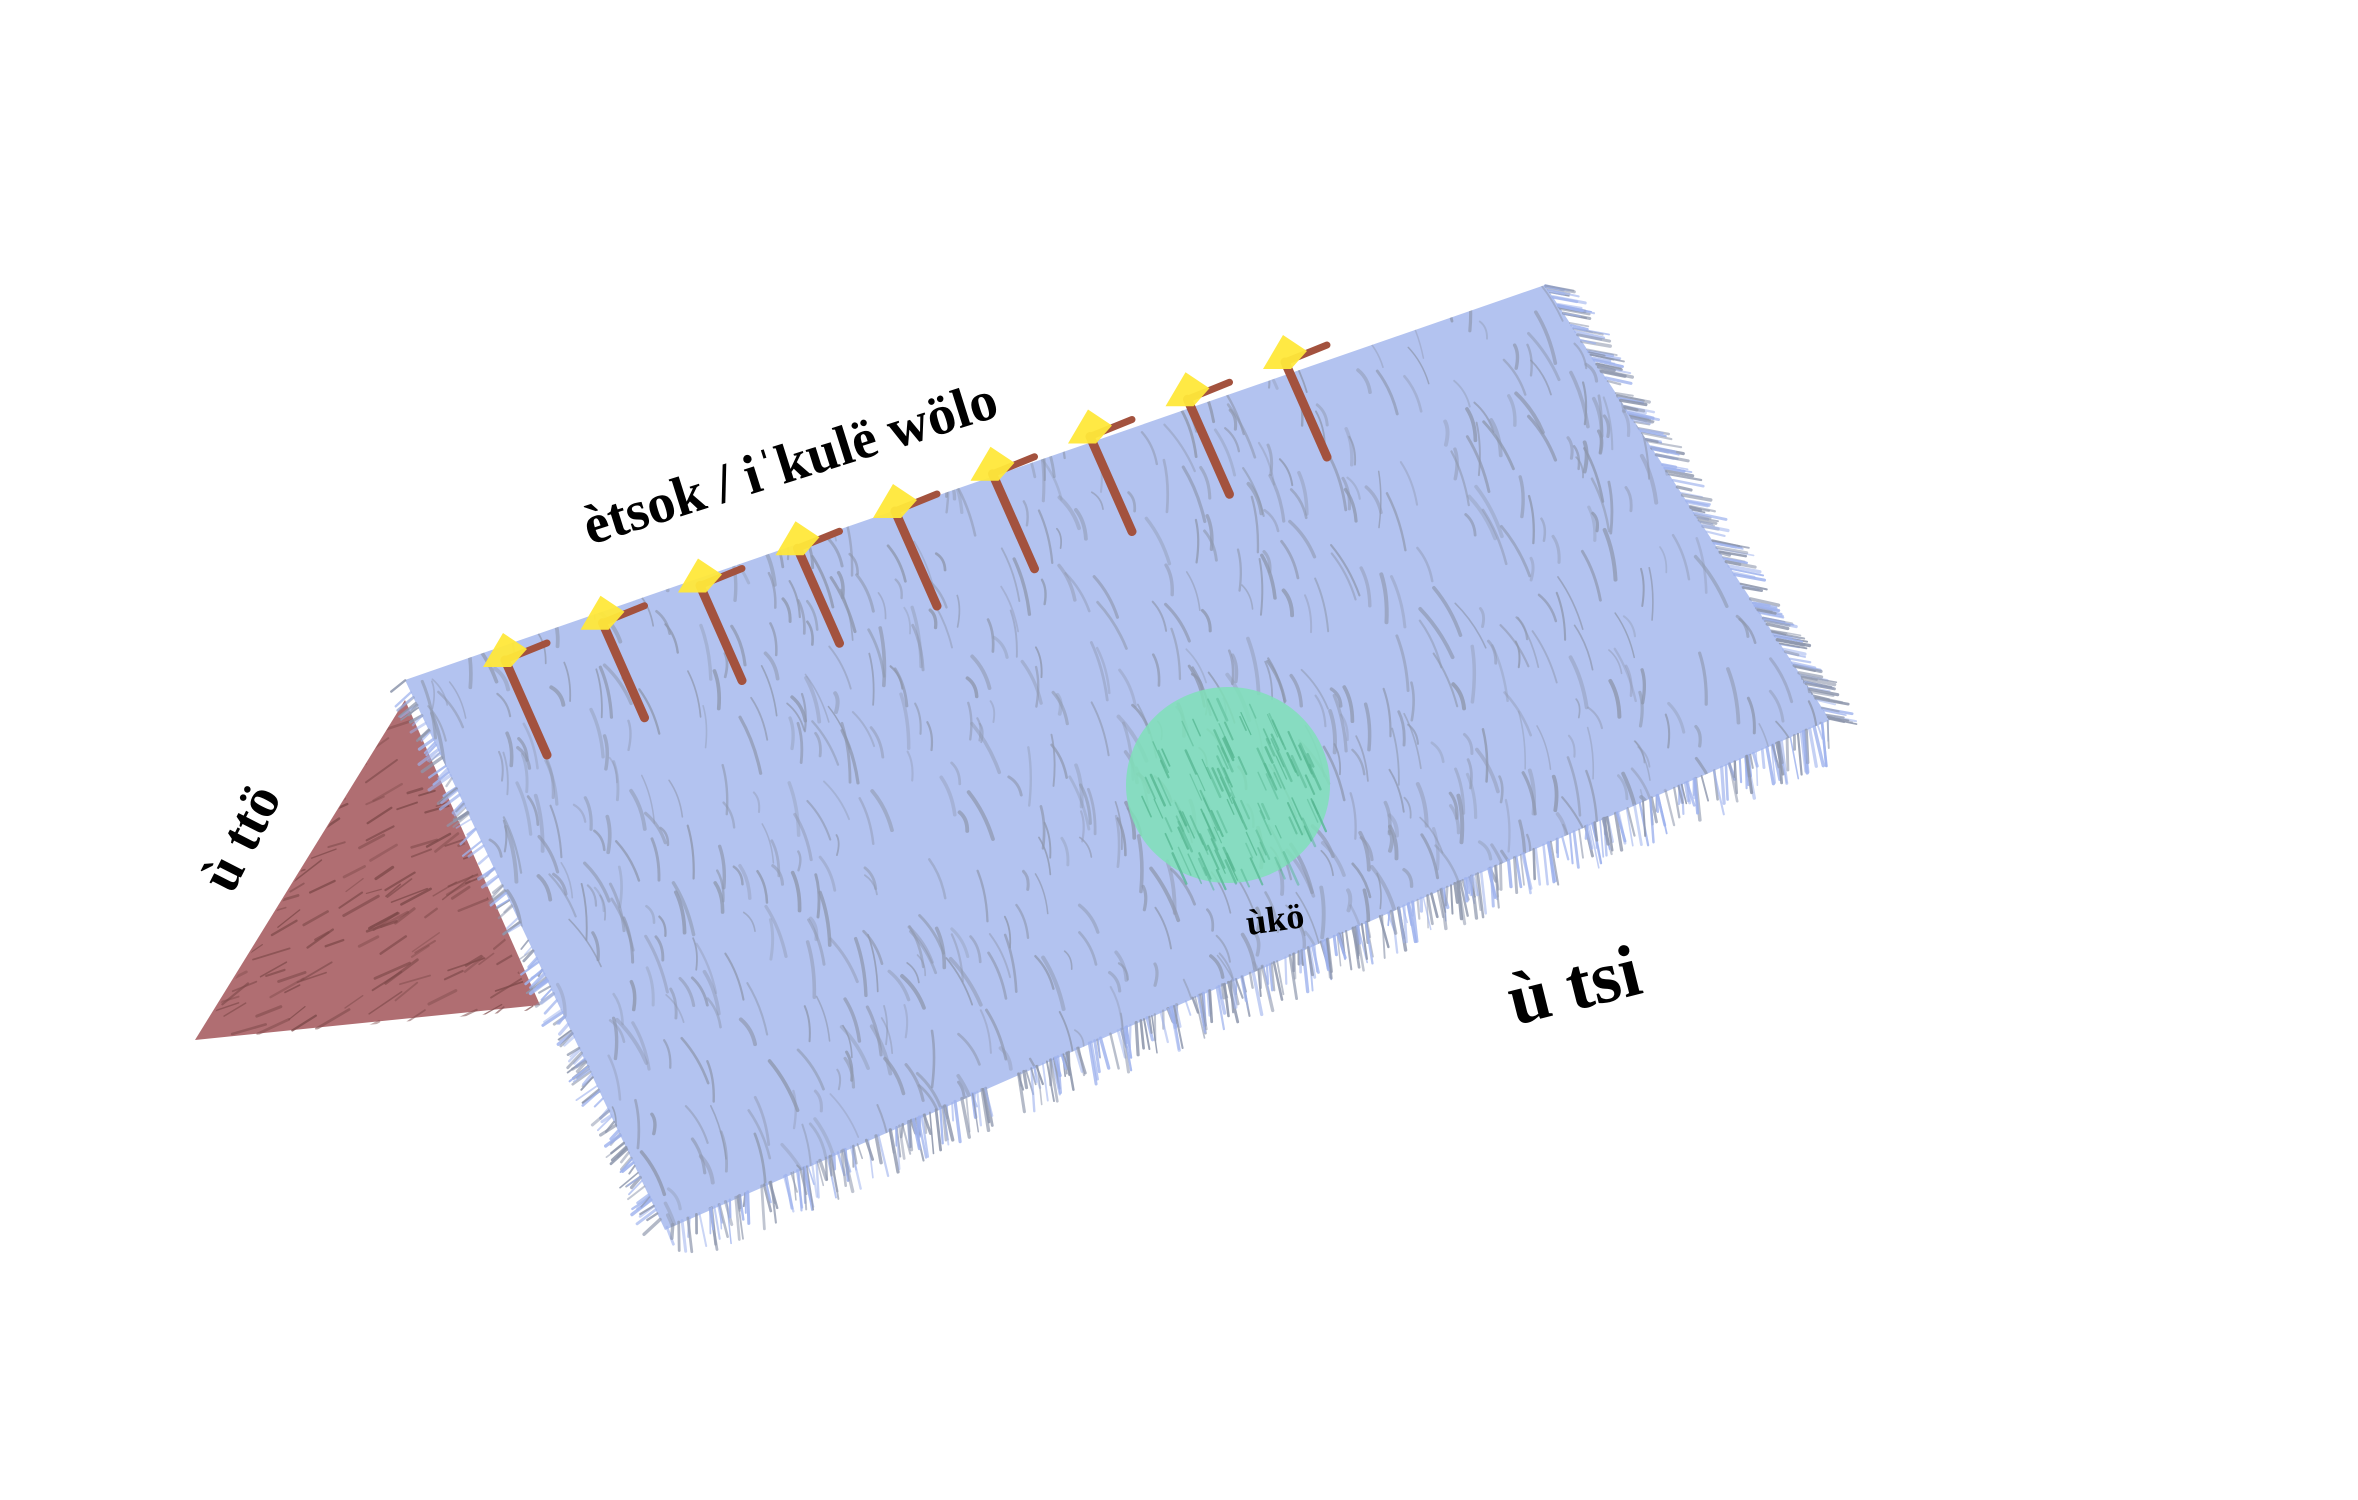 The image size is (2358, 1500). Describe the element at coordinates (367, 870) in the screenshot. I see `gable-thatch` at that location.